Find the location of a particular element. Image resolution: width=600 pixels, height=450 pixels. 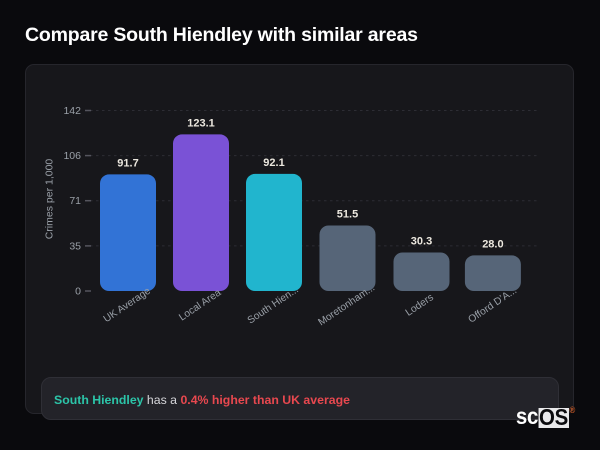

svg-text: 142 is located at coordinates (72, 111).